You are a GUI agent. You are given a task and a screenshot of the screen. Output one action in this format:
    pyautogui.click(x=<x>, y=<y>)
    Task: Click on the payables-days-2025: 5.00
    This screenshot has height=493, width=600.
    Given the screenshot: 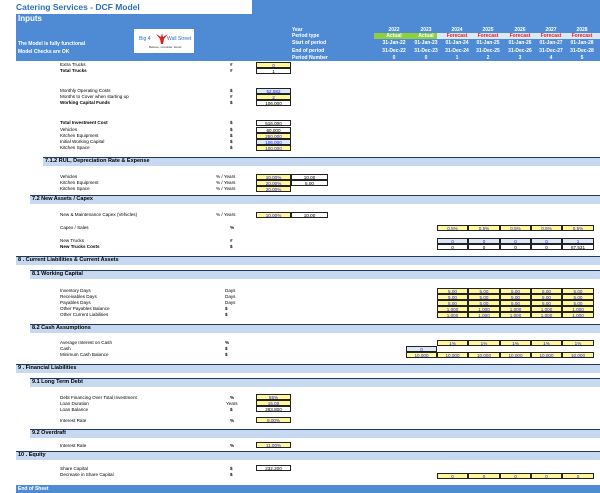 What is the action you would take?
    pyautogui.click(x=484, y=303)
    